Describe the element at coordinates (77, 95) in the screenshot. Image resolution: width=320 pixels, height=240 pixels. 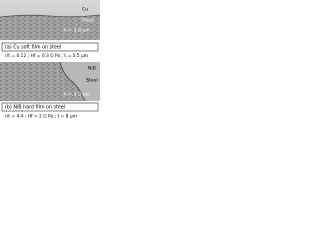
I see `thickness-label: h = 1.0 µm` at that location.